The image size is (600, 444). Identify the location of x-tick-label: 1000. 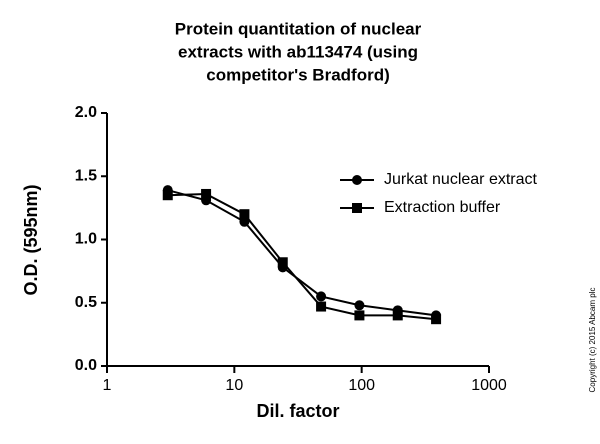
(489, 385).